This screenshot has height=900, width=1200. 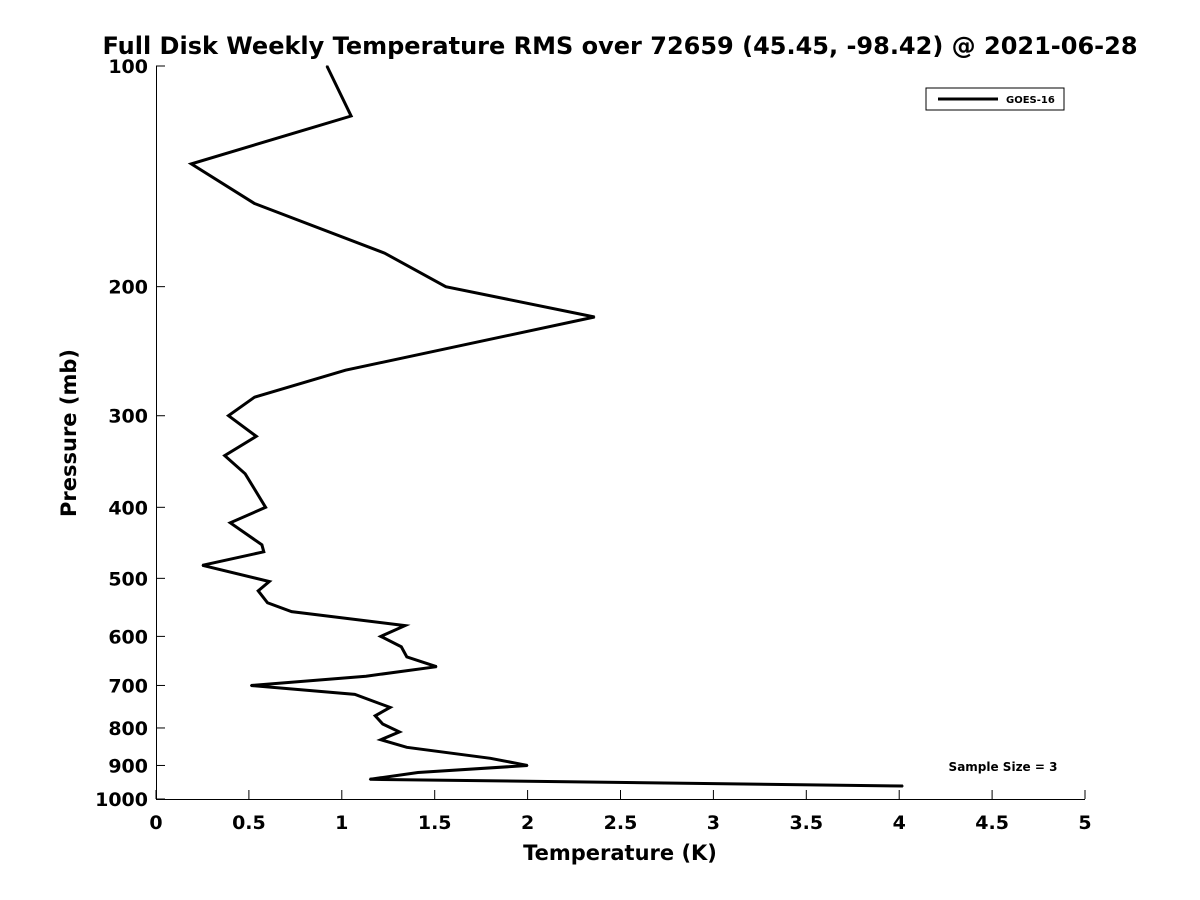 I want to click on sample-size-annotation: Sample Size = 3, so click(x=1003, y=767).